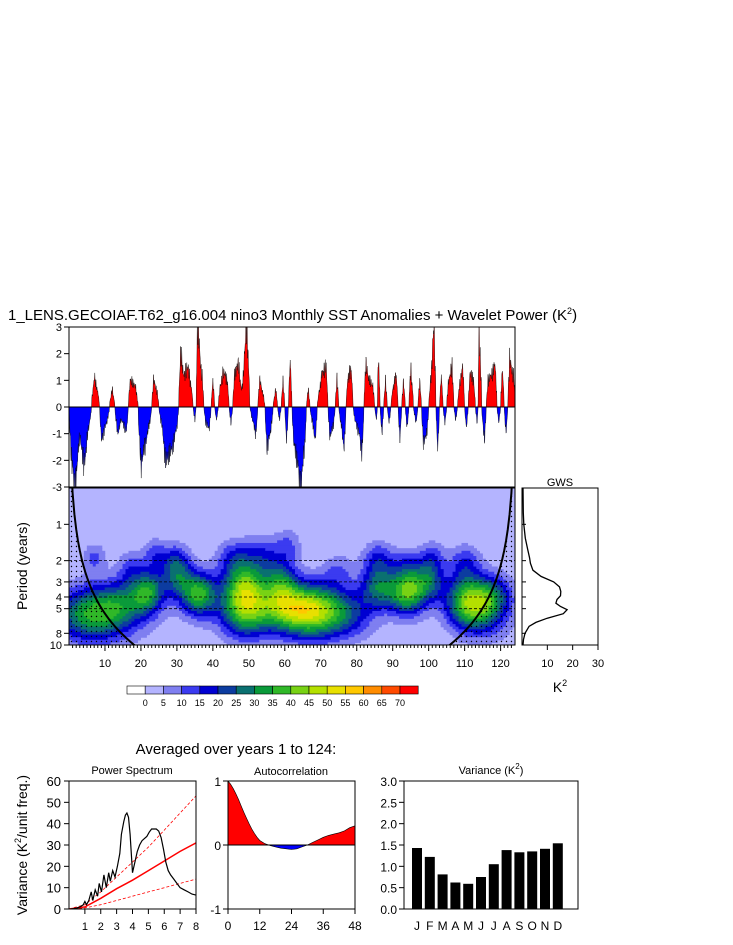  Describe the element at coordinates (291, 815) in the screenshot. I see `autocorrelation-line` at that location.